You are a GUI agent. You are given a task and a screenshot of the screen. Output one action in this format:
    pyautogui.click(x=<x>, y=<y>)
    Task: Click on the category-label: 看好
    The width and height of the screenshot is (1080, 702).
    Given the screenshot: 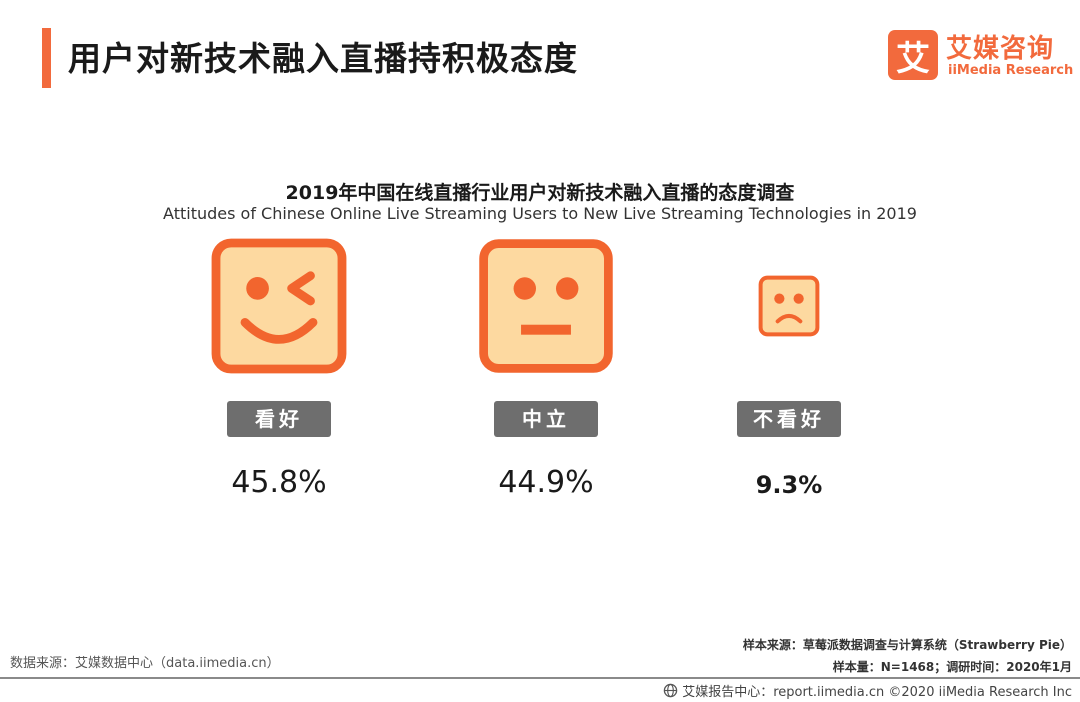 What is the action you would take?
    pyautogui.click(x=279, y=419)
    